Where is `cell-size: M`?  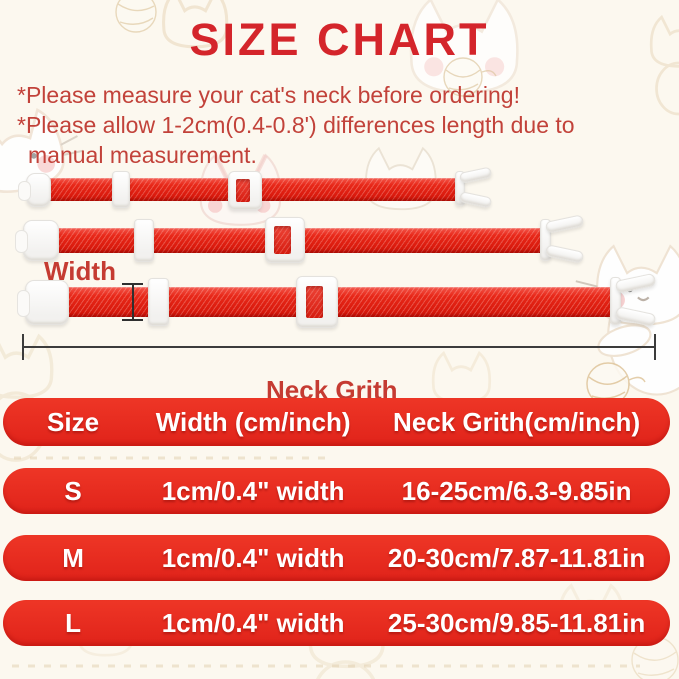 cell-size: M is located at coordinates (73, 557).